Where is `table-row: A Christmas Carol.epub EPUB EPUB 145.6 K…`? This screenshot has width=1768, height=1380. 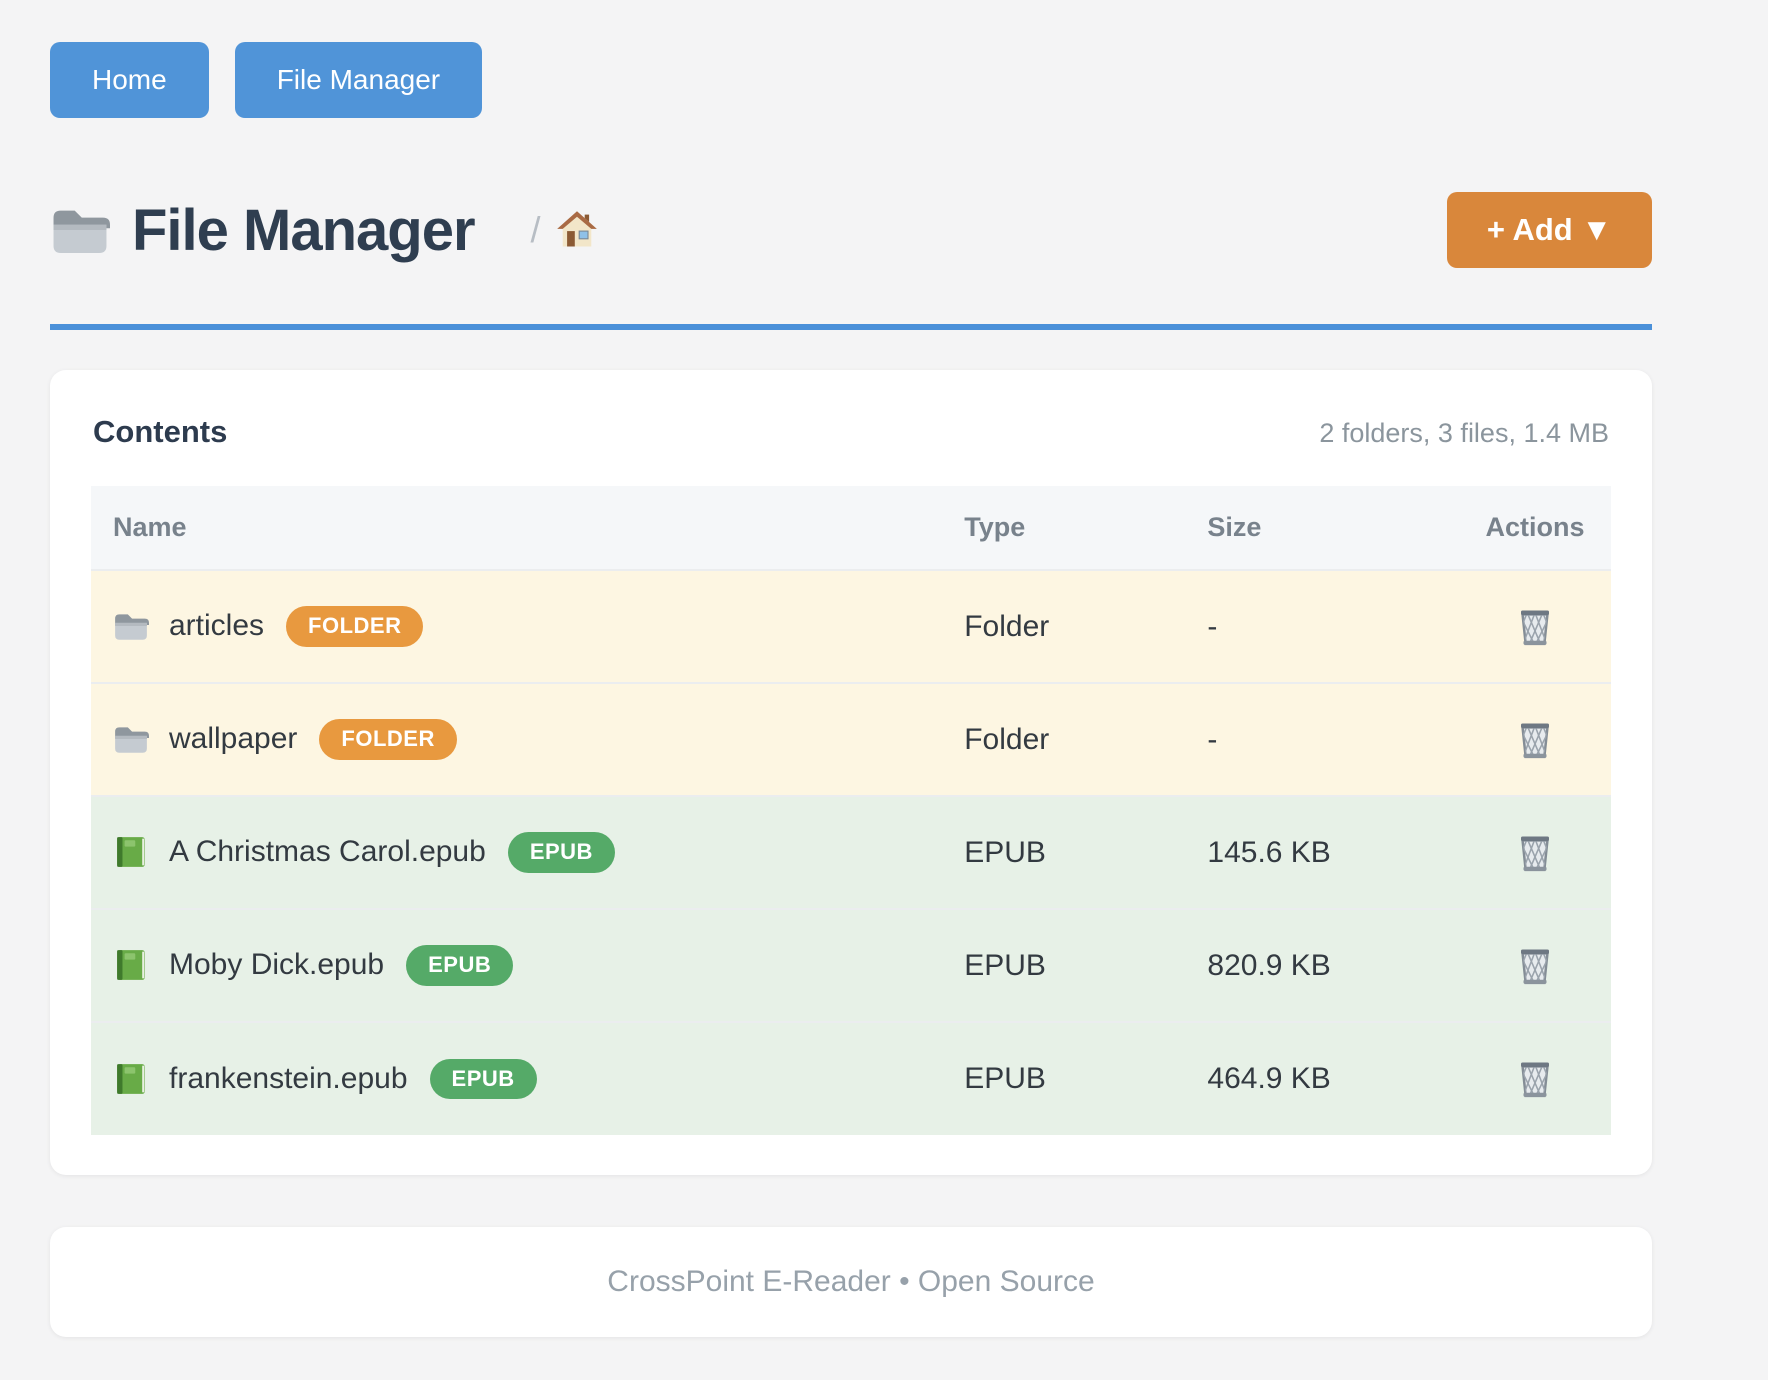 table-row: A Christmas Carol.epub EPUB EPUB 145.6 K… is located at coordinates (851, 852).